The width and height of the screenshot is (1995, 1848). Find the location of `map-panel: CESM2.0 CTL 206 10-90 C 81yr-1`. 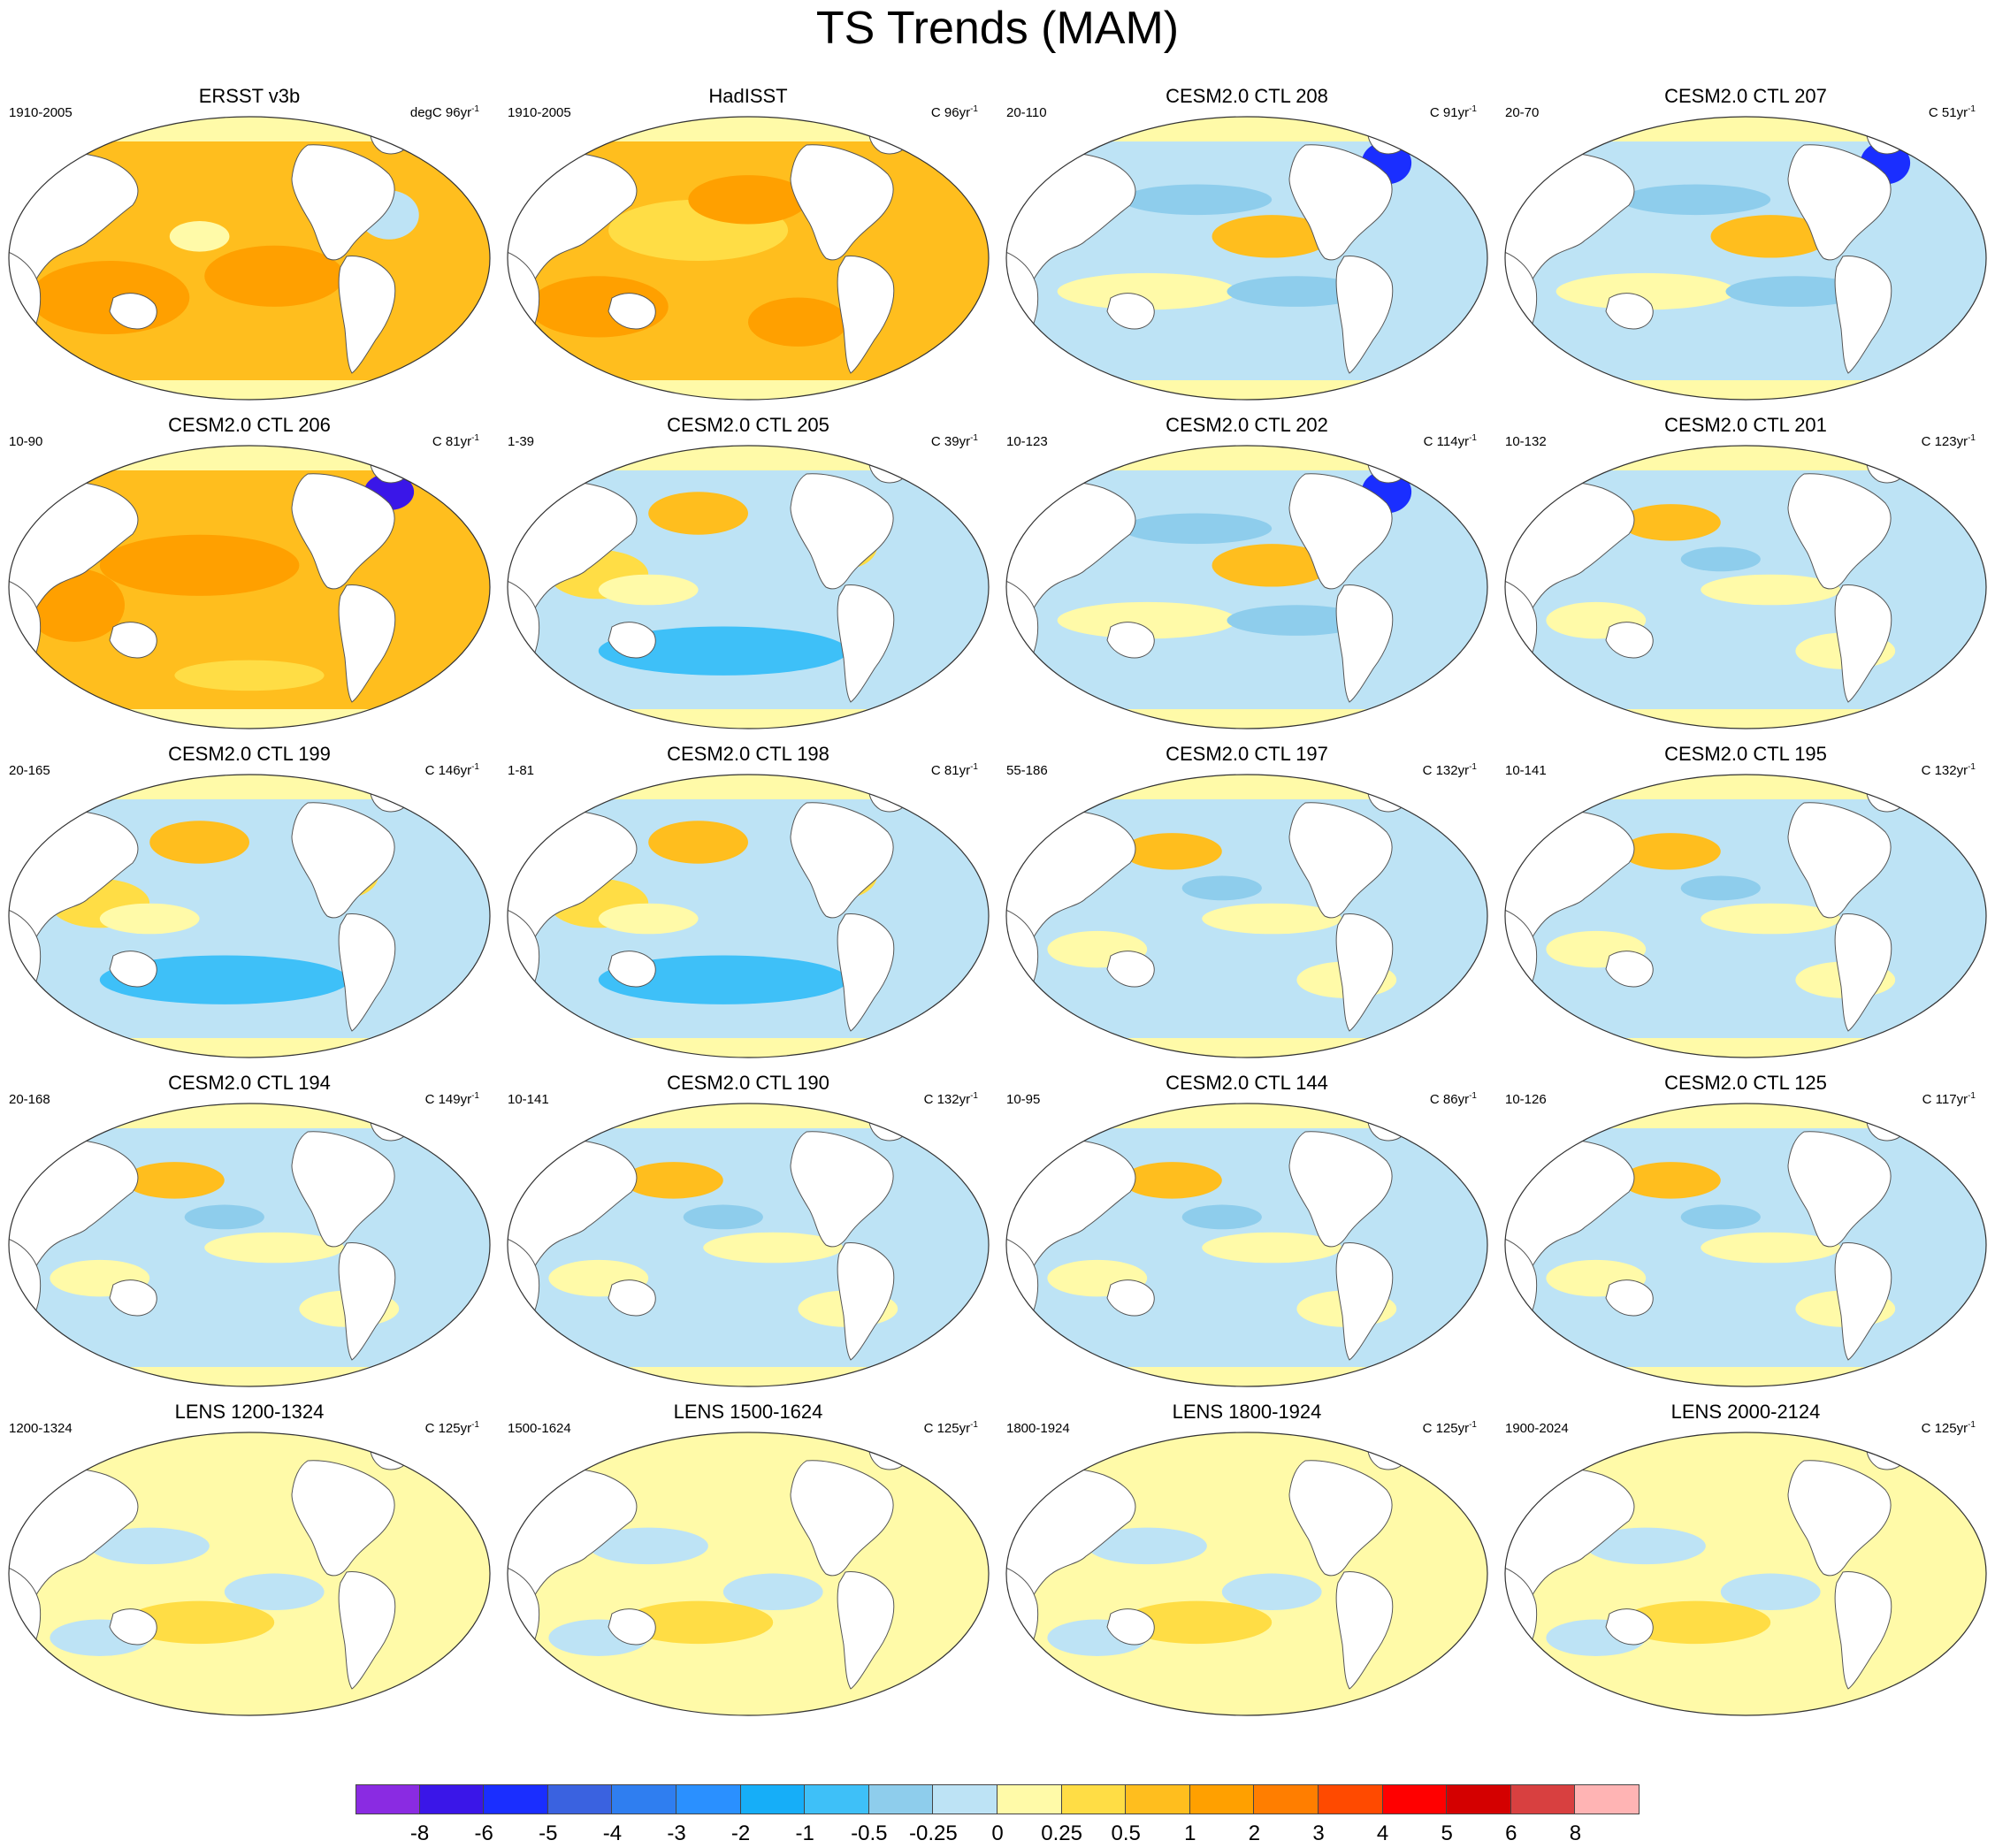

map-panel: CESM2.0 CTL 206 10-90 C 81yr-1 is located at coordinates (249, 578).